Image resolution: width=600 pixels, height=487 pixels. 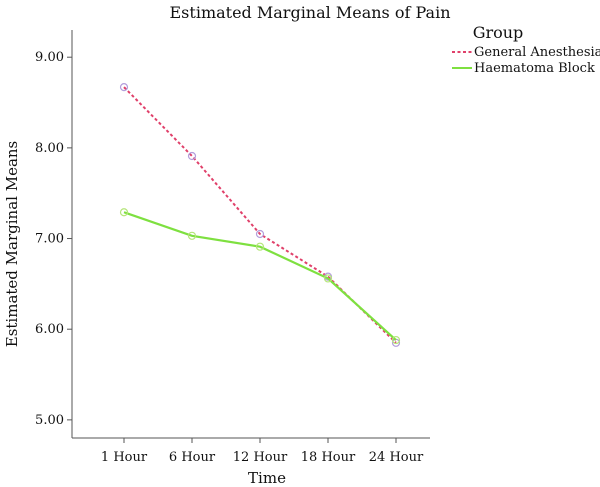 What do you see at coordinates (49, 420) in the screenshot?
I see `y-tick-label: 5.00` at bounding box center [49, 420].